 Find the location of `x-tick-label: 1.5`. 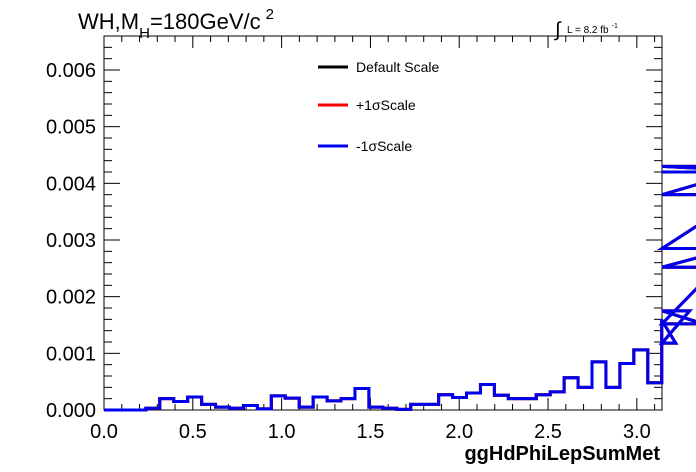

x-tick-label: 1.5 is located at coordinates (371, 432).